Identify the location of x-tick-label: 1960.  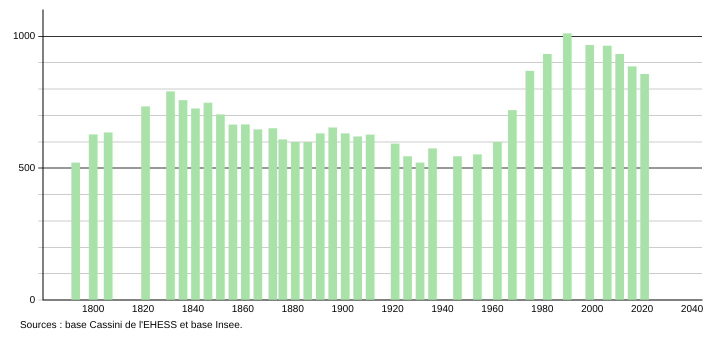
(492, 309).